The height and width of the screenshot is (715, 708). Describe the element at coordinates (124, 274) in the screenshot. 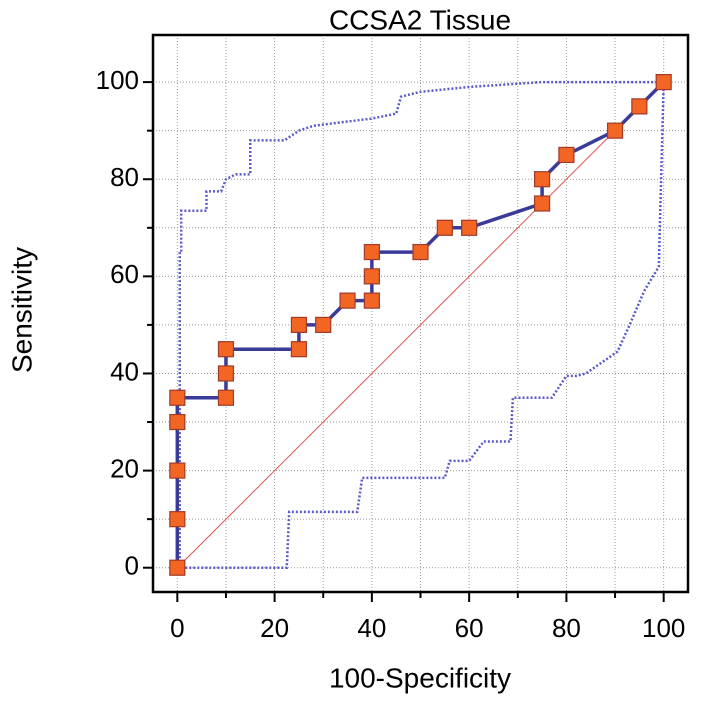

I see `y-tick-label: 60` at that location.